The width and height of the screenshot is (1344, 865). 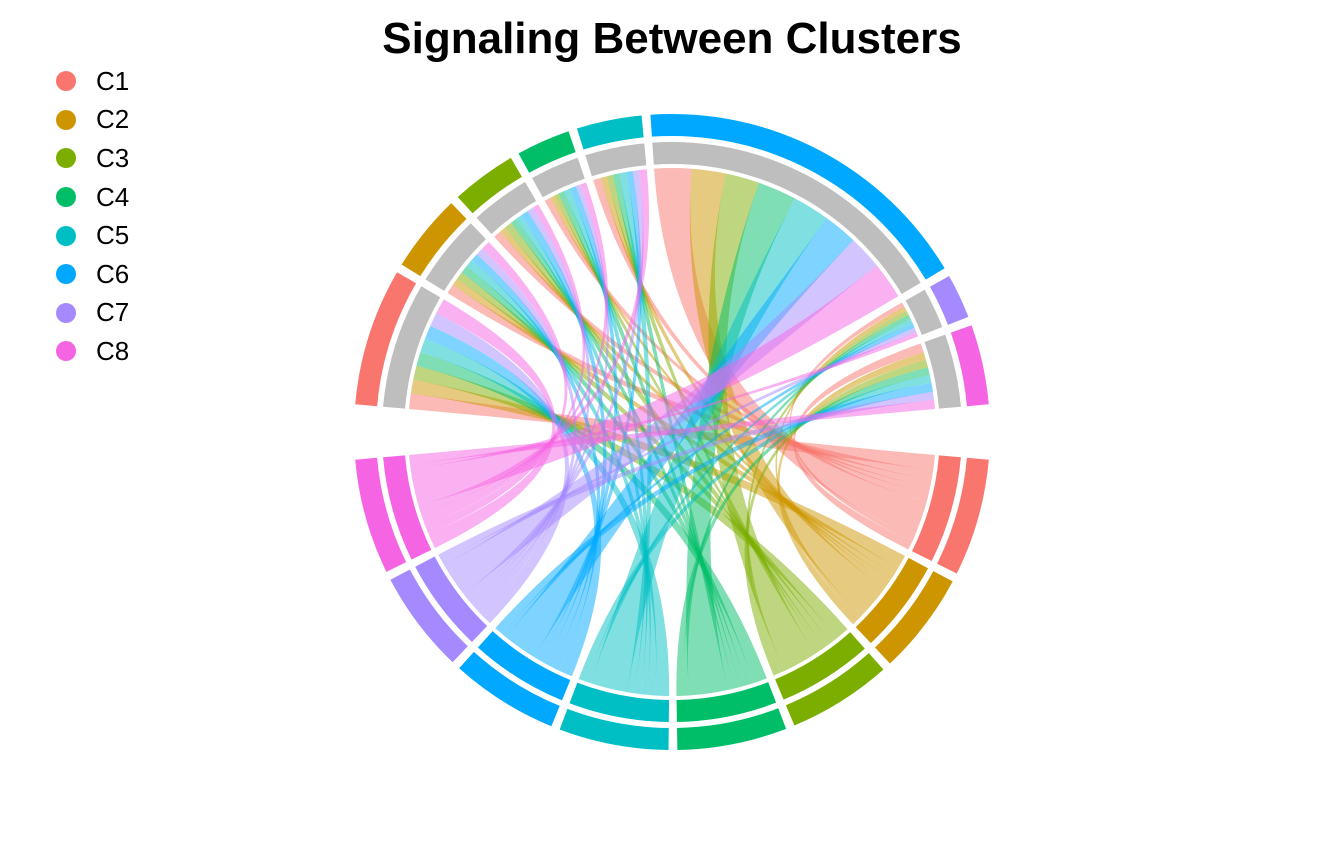 What do you see at coordinates (924, 312) in the screenshot?
I see `target-sector-inner-c7` at bounding box center [924, 312].